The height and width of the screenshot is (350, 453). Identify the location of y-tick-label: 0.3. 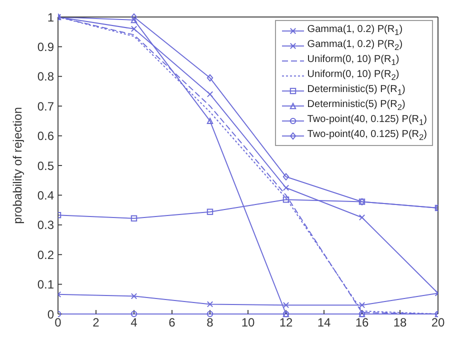
(45, 225).